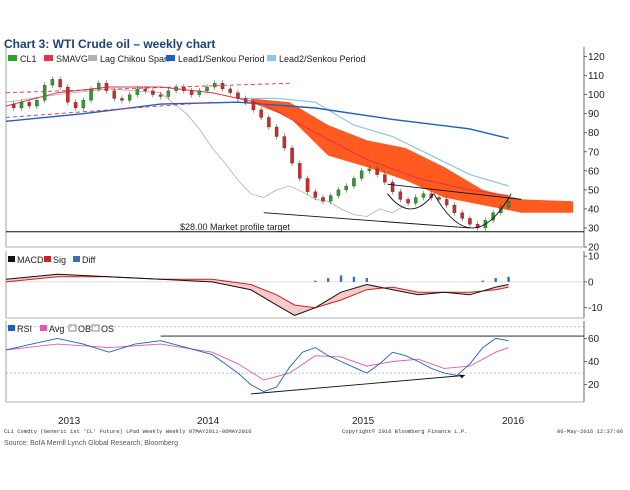 The height and width of the screenshot is (490, 630). Describe the element at coordinates (404, 431) in the screenshot. I see `footer-center: Copyright© 2016 Bloomberg Finance L.P.` at that location.